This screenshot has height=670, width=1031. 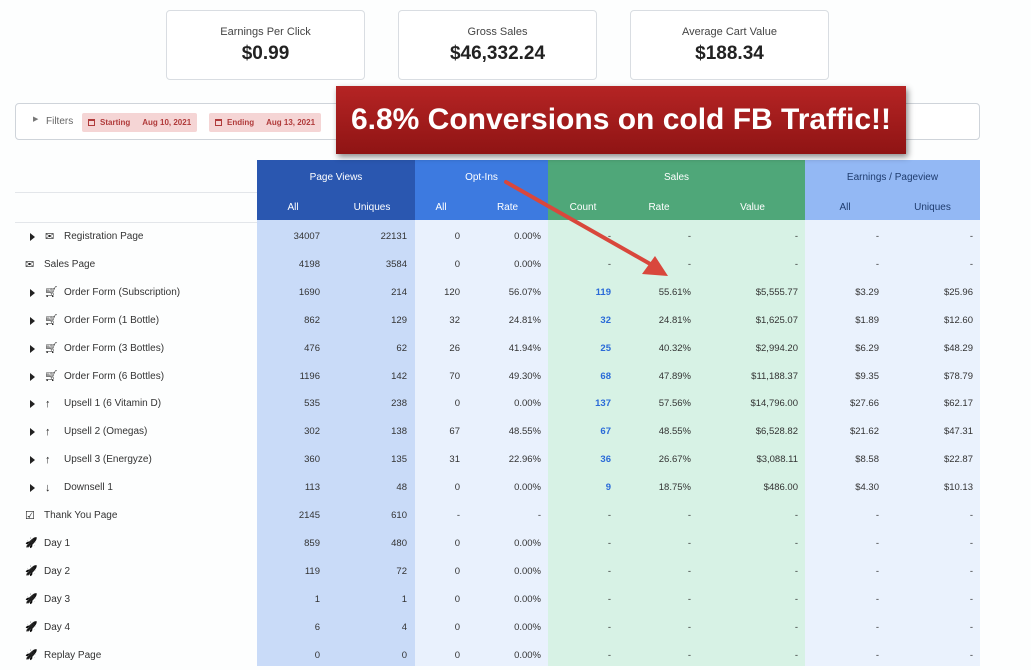 What do you see at coordinates (515, 572) in the screenshot?
I see `table-row: 🚀 Day 2 119 72 0 0.00% - - - - -` at bounding box center [515, 572].